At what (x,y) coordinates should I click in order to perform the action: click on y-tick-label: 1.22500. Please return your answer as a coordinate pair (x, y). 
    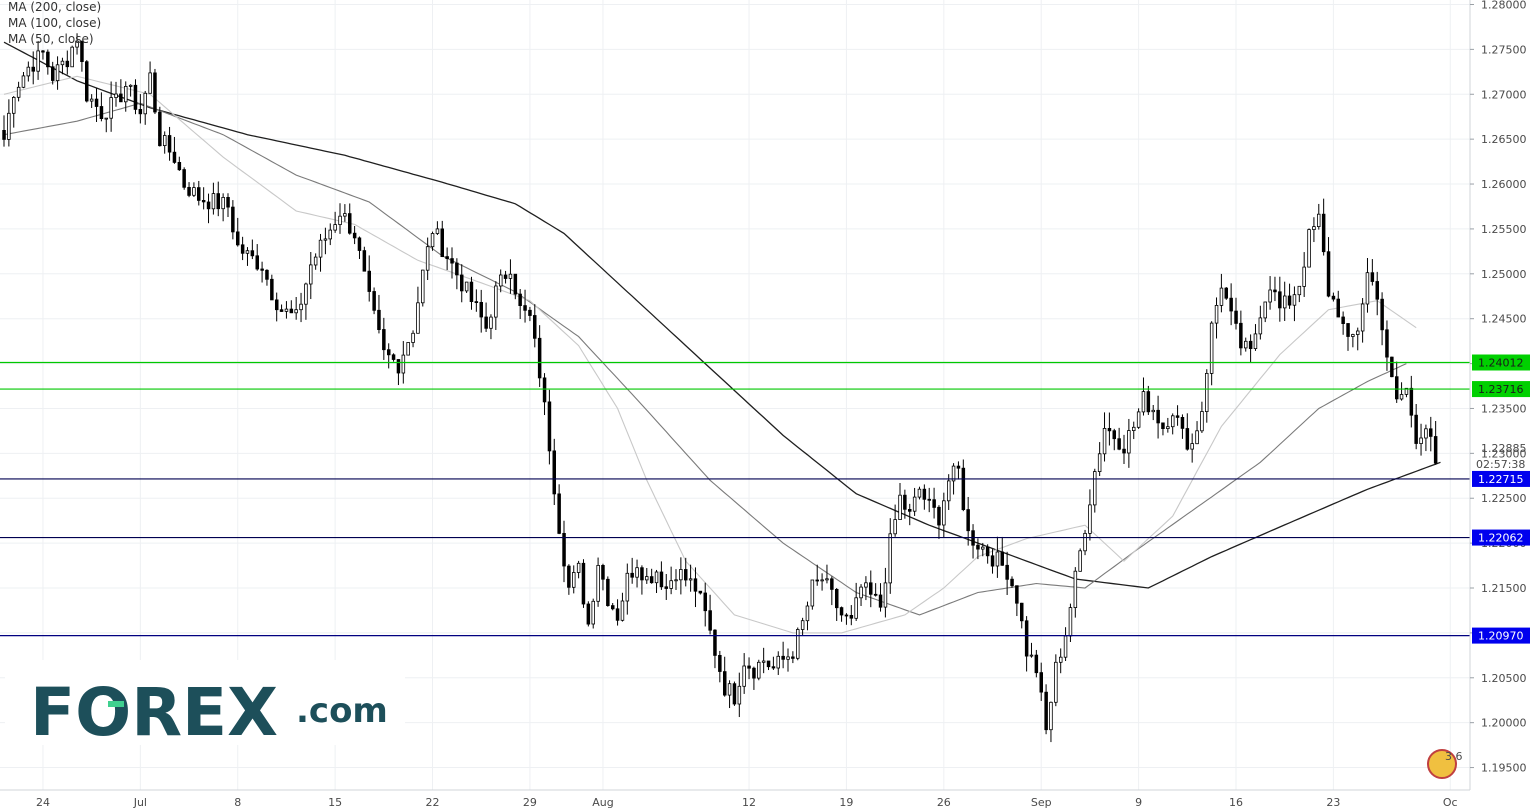
    Looking at the image, I should click on (1504, 498).